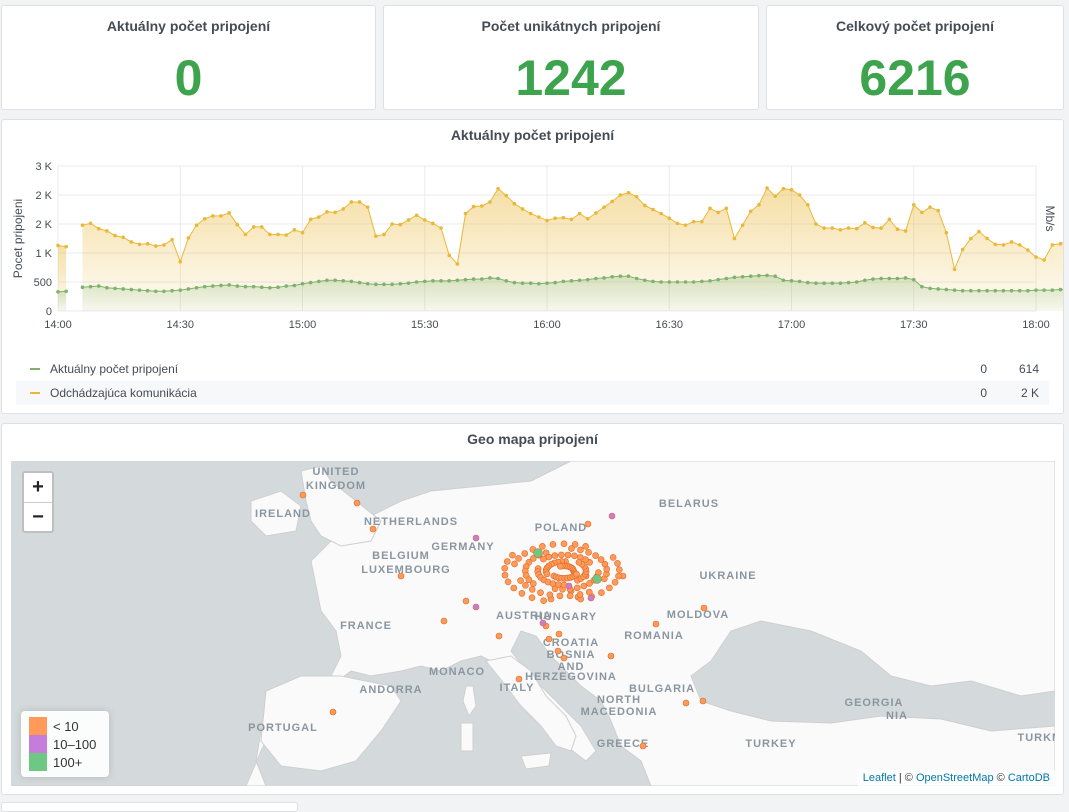 The height and width of the screenshot is (812, 1069). I want to click on map-legend-label: < 10, so click(66, 726).